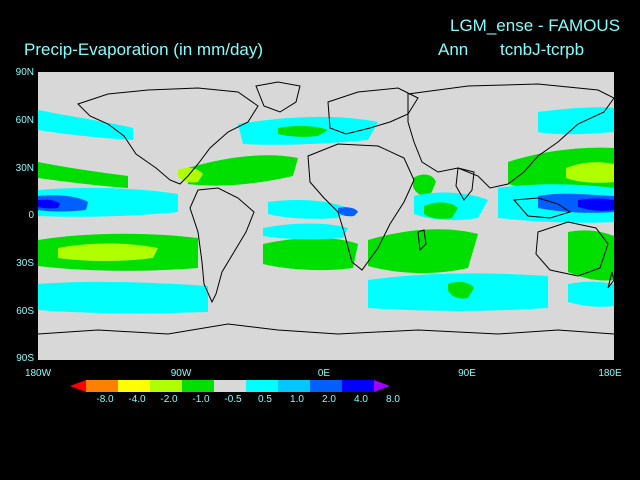 The height and width of the screenshot is (480, 640). I want to click on nh-atlantic-green-patch, so click(243, 170).